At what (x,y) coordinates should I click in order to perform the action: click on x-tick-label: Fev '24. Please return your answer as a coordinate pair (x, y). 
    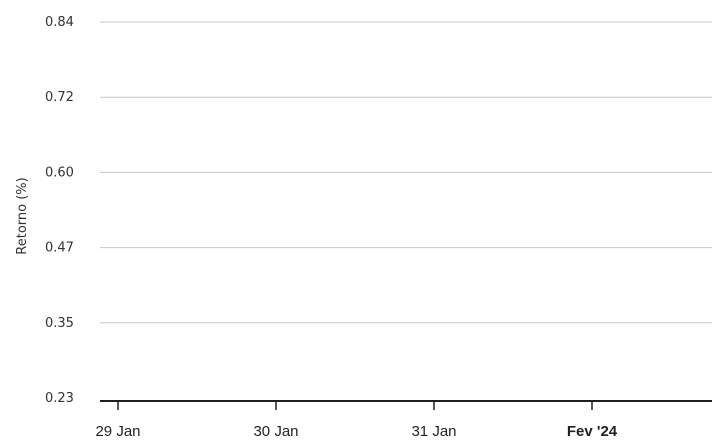
    Looking at the image, I should click on (592, 431).